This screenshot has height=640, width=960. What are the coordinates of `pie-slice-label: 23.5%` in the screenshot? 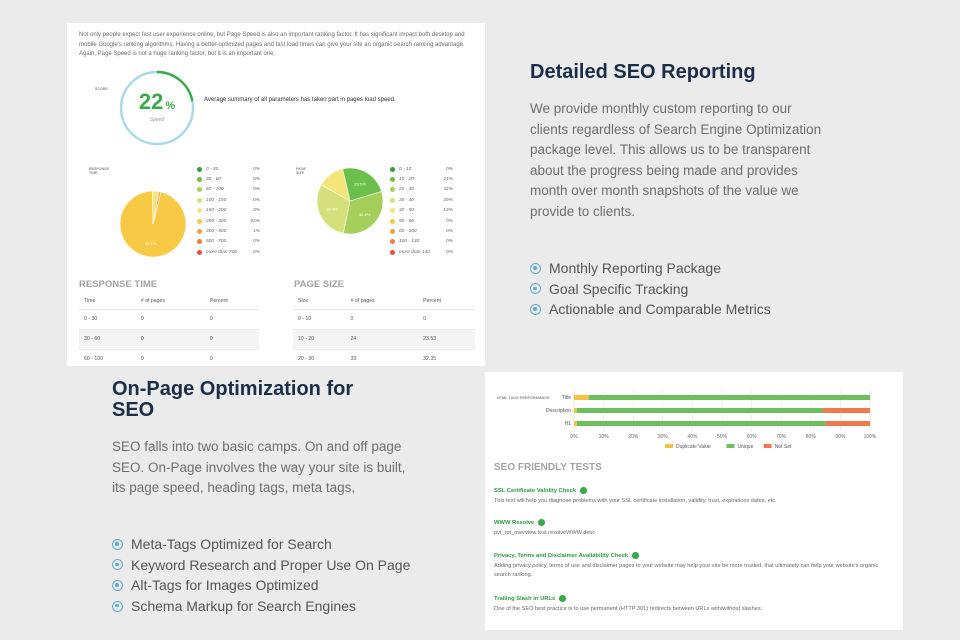 It's located at (360, 183).